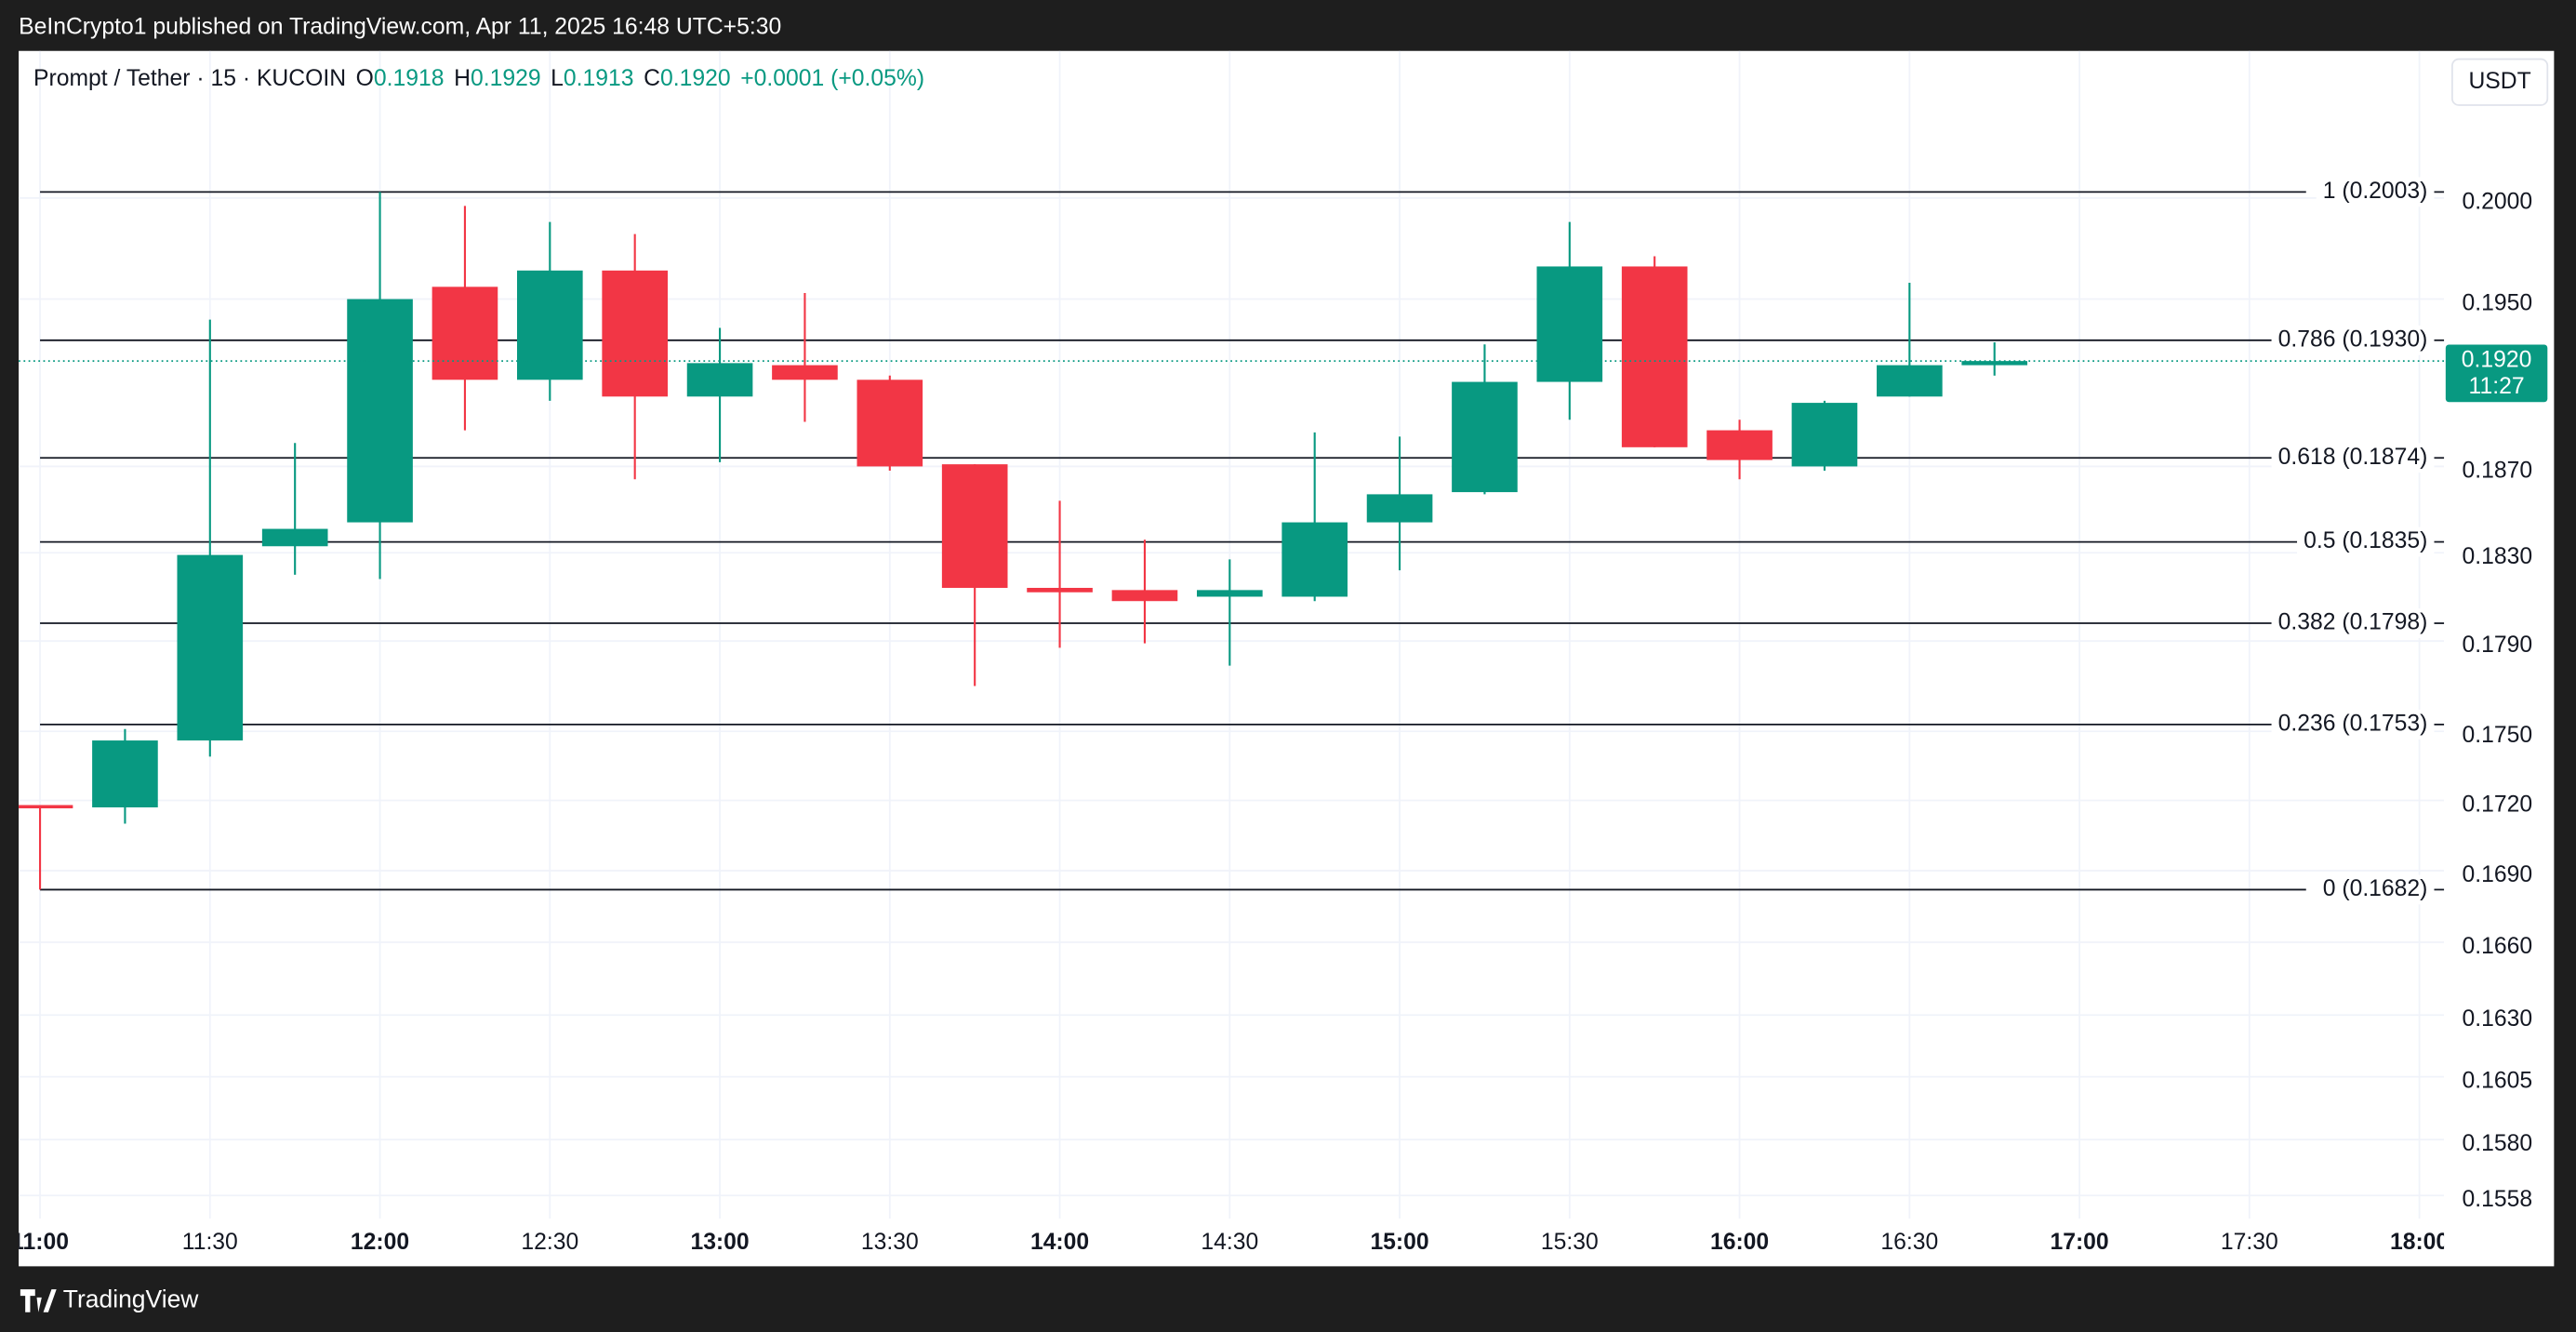 The width and height of the screenshot is (2576, 1332). I want to click on y-tick-label: 0.1790, so click(2497, 645).